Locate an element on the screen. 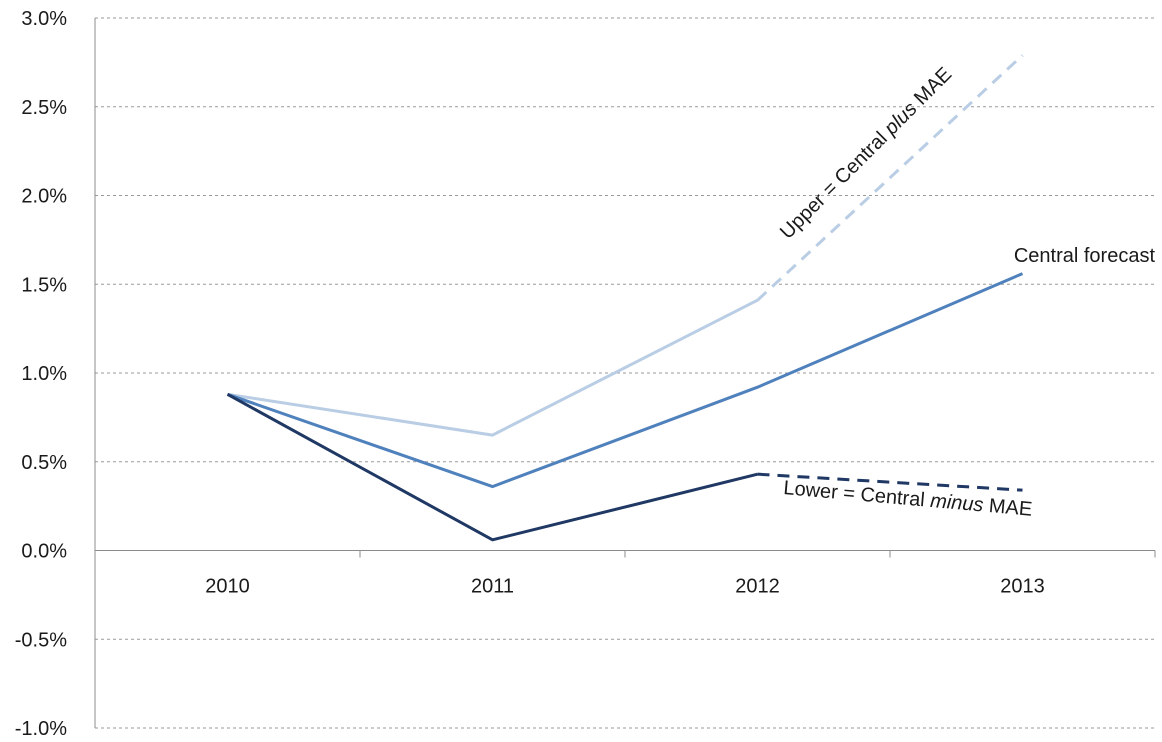 The width and height of the screenshot is (1162, 742). x-tick-label: 2011 is located at coordinates (492, 587).